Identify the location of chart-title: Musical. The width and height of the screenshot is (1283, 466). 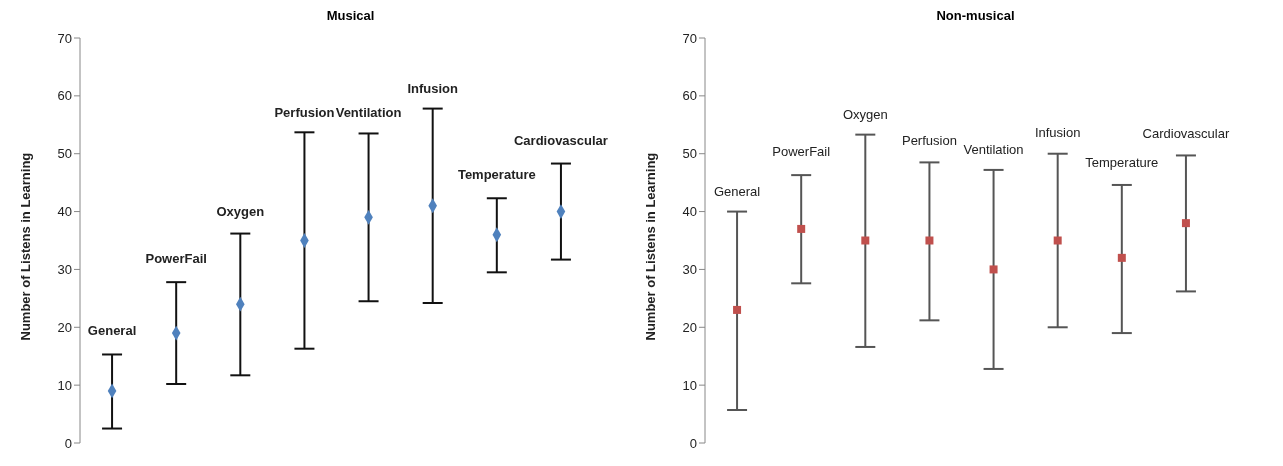
(350, 16).